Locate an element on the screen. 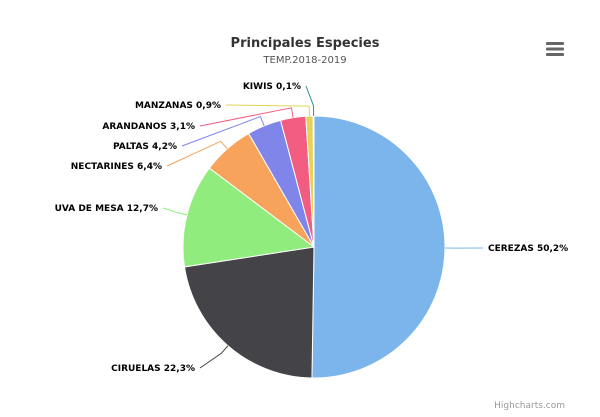 Image resolution: width=600 pixels, height=417 pixels. connector-arandanos is located at coordinates (246, 117).